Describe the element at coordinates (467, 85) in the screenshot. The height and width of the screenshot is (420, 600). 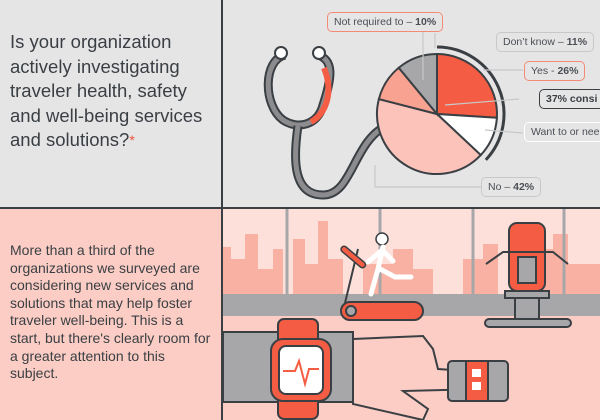
I see `pie-slice-yes` at that location.